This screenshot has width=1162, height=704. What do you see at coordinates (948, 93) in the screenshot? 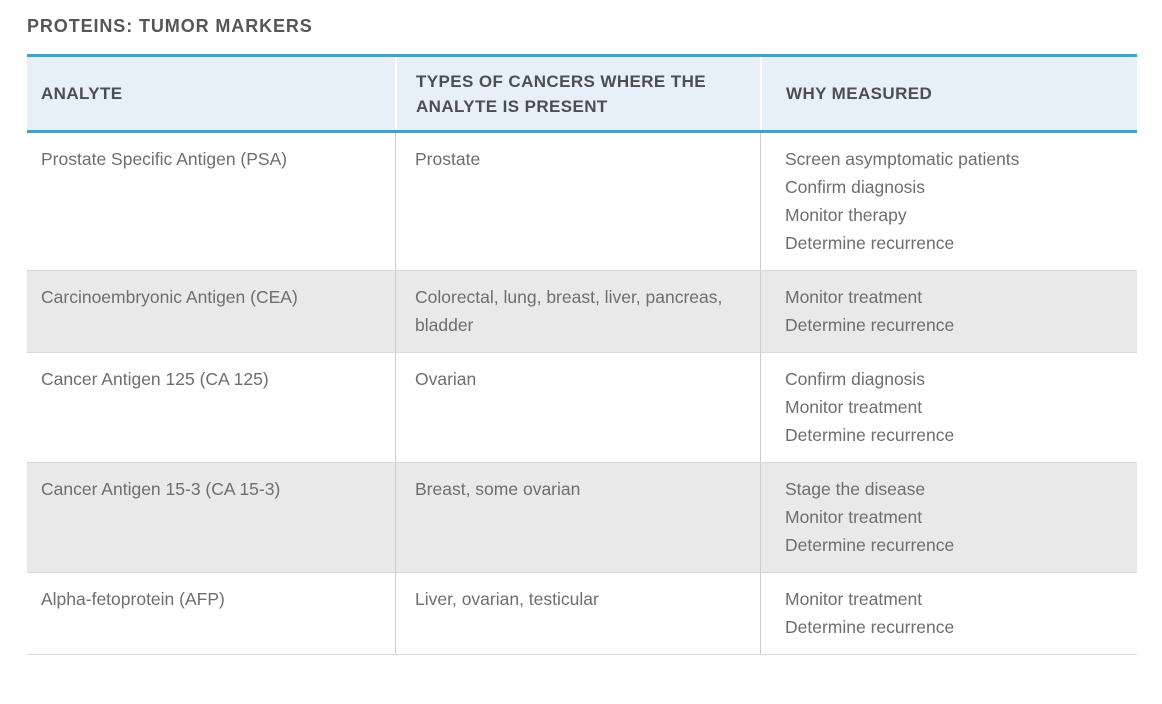
I see `column-header-why-measured: WHY MEASURED` at bounding box center [948, 93].